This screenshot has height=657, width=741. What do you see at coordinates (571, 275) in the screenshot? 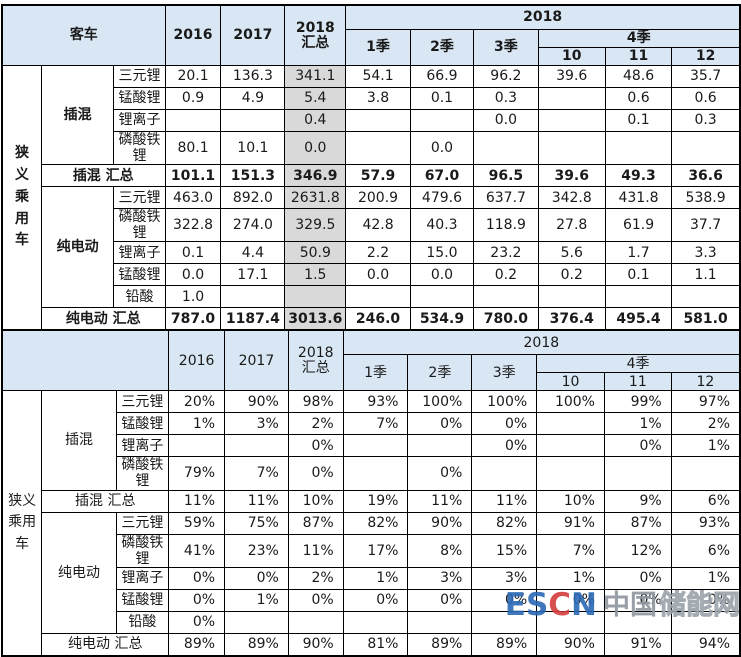
I see `value-cell: 0.2` at bounding box center [571, 275].